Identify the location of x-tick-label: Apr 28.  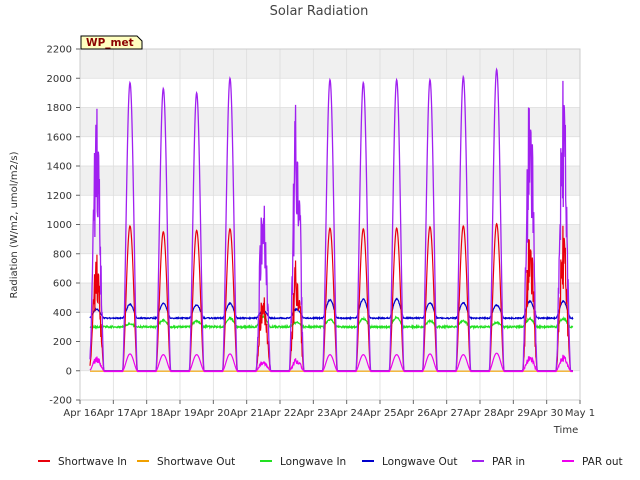
(479, 413).